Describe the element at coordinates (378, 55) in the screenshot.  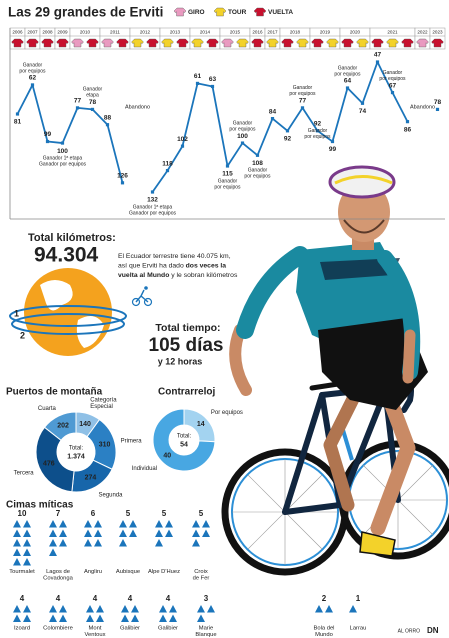
I see `position-label: 47` at that location.